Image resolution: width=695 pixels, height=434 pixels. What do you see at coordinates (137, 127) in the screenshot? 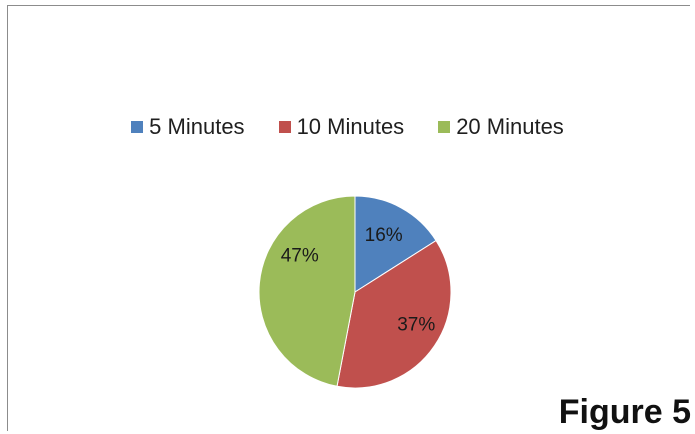
I see `legend-swatch-5-minutes` at bounding box center [137, 127].